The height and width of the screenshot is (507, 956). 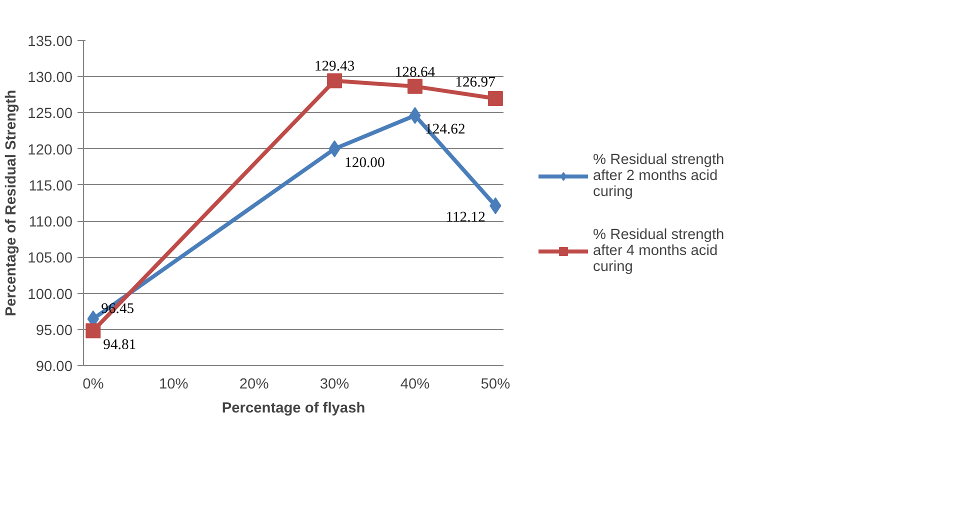 What do you see at coordinates (294, 408) in the screenshot?
I see `x-axis-title: Percentage of flyash` at bounding box center [294, 408].